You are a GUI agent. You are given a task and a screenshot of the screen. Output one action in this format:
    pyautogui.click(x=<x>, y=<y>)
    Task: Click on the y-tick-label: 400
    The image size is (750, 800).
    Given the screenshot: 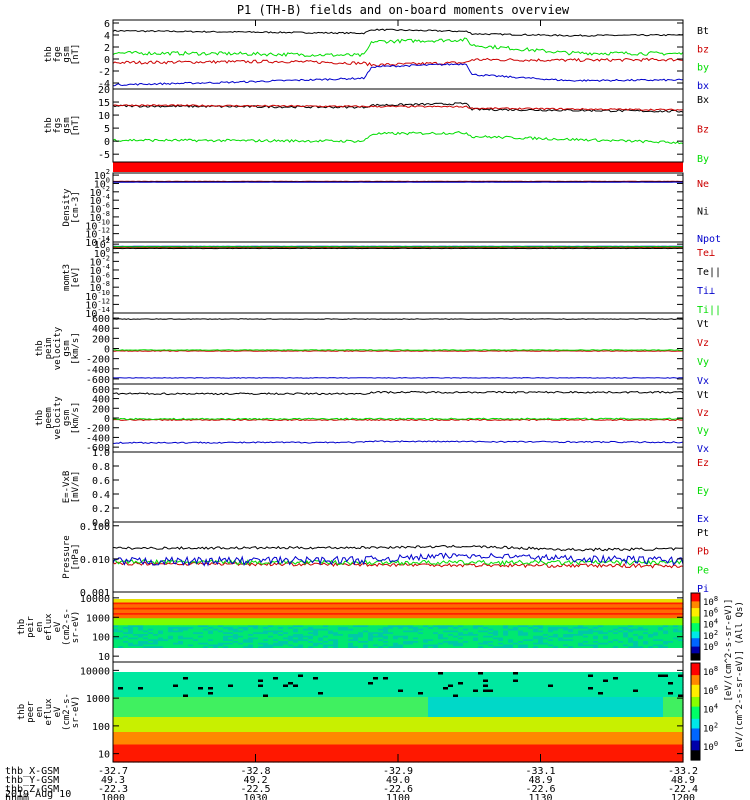 What is the action you would take?
    pyautogui.click(x=101, y=329)
    